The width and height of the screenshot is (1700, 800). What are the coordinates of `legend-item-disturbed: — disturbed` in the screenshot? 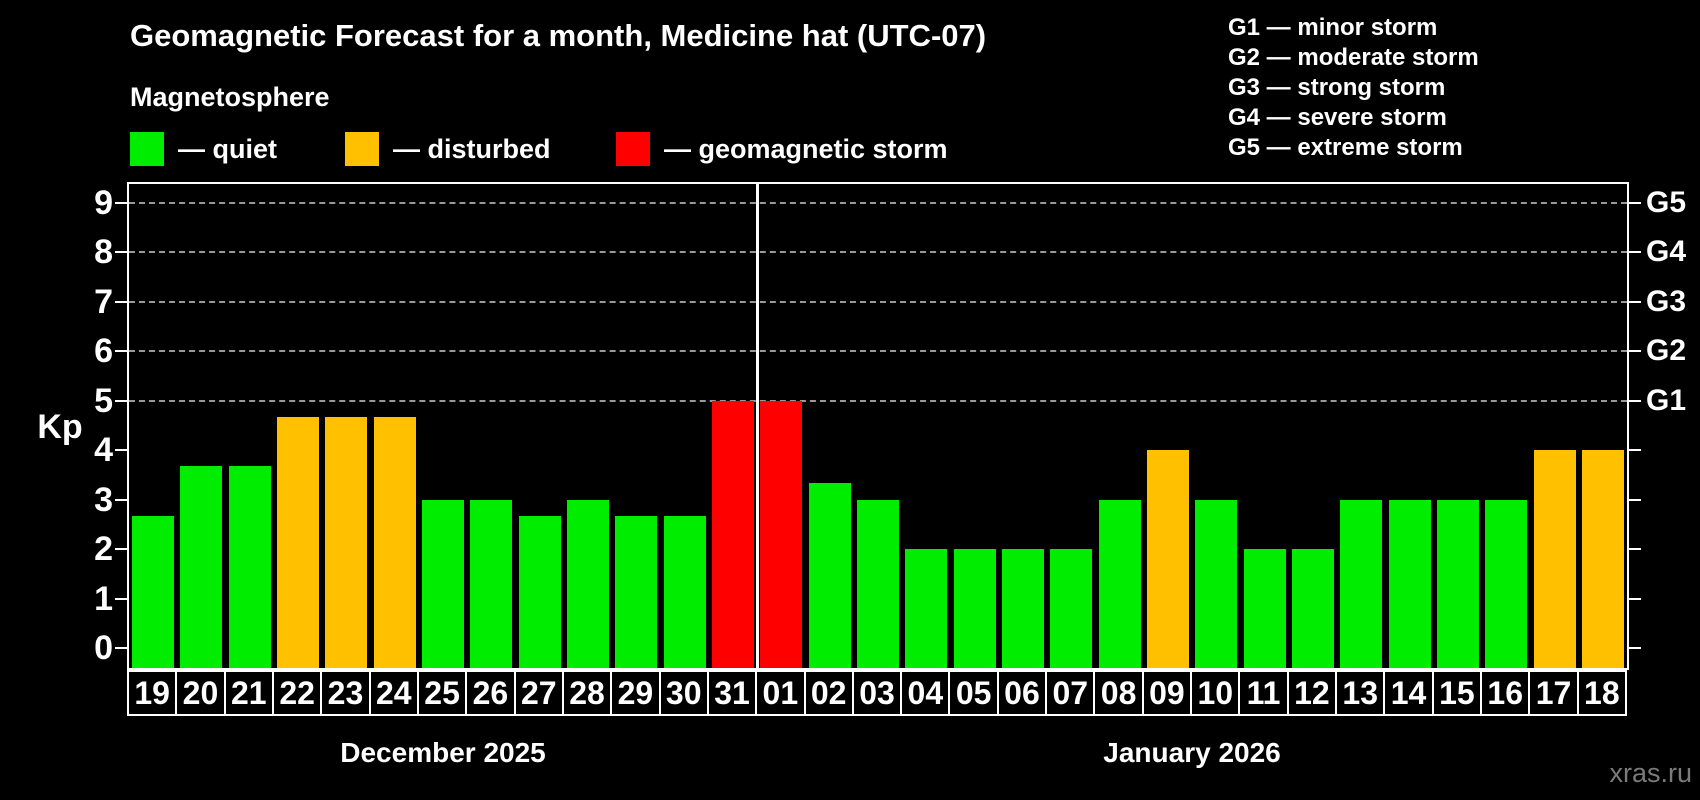 It's located at (448, 149).